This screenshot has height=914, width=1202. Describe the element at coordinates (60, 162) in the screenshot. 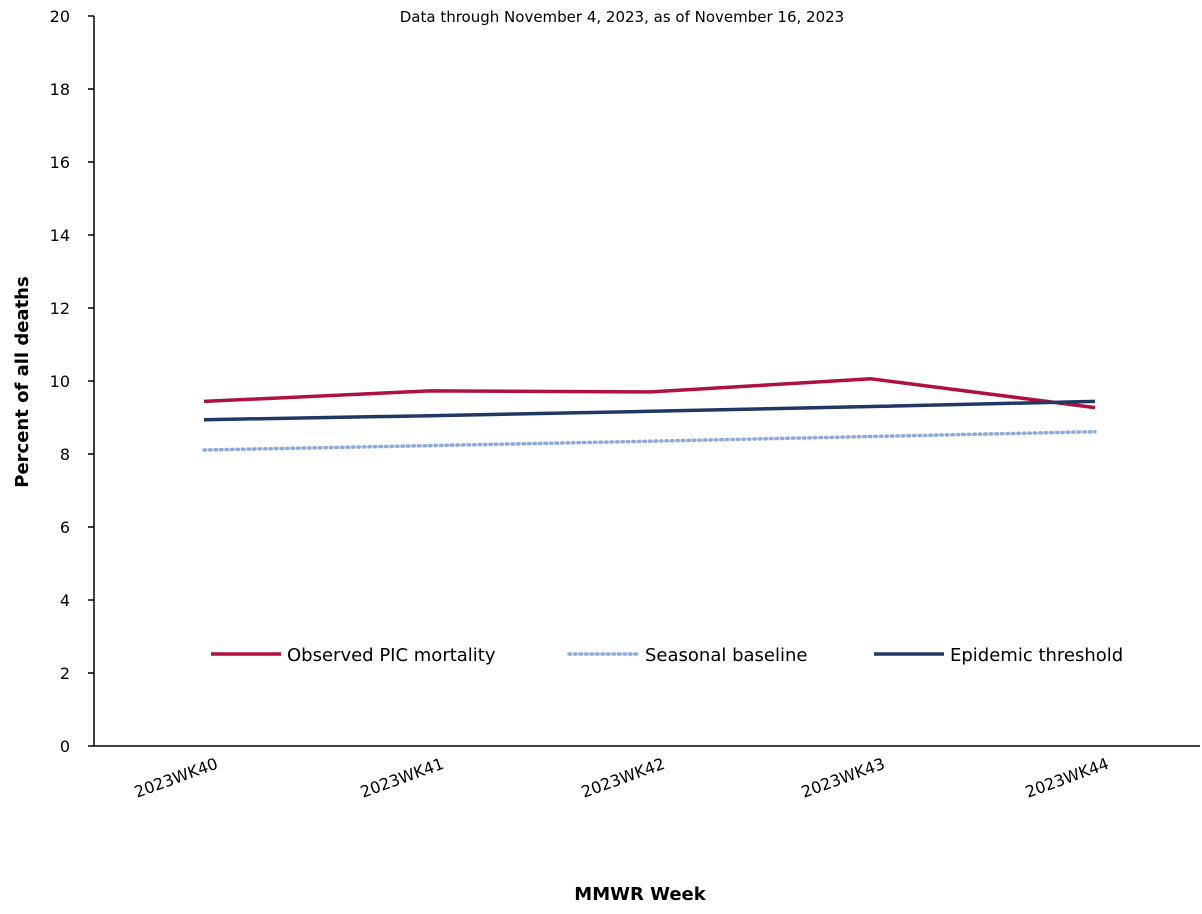

I see `y-tick-label: 16` at that location.